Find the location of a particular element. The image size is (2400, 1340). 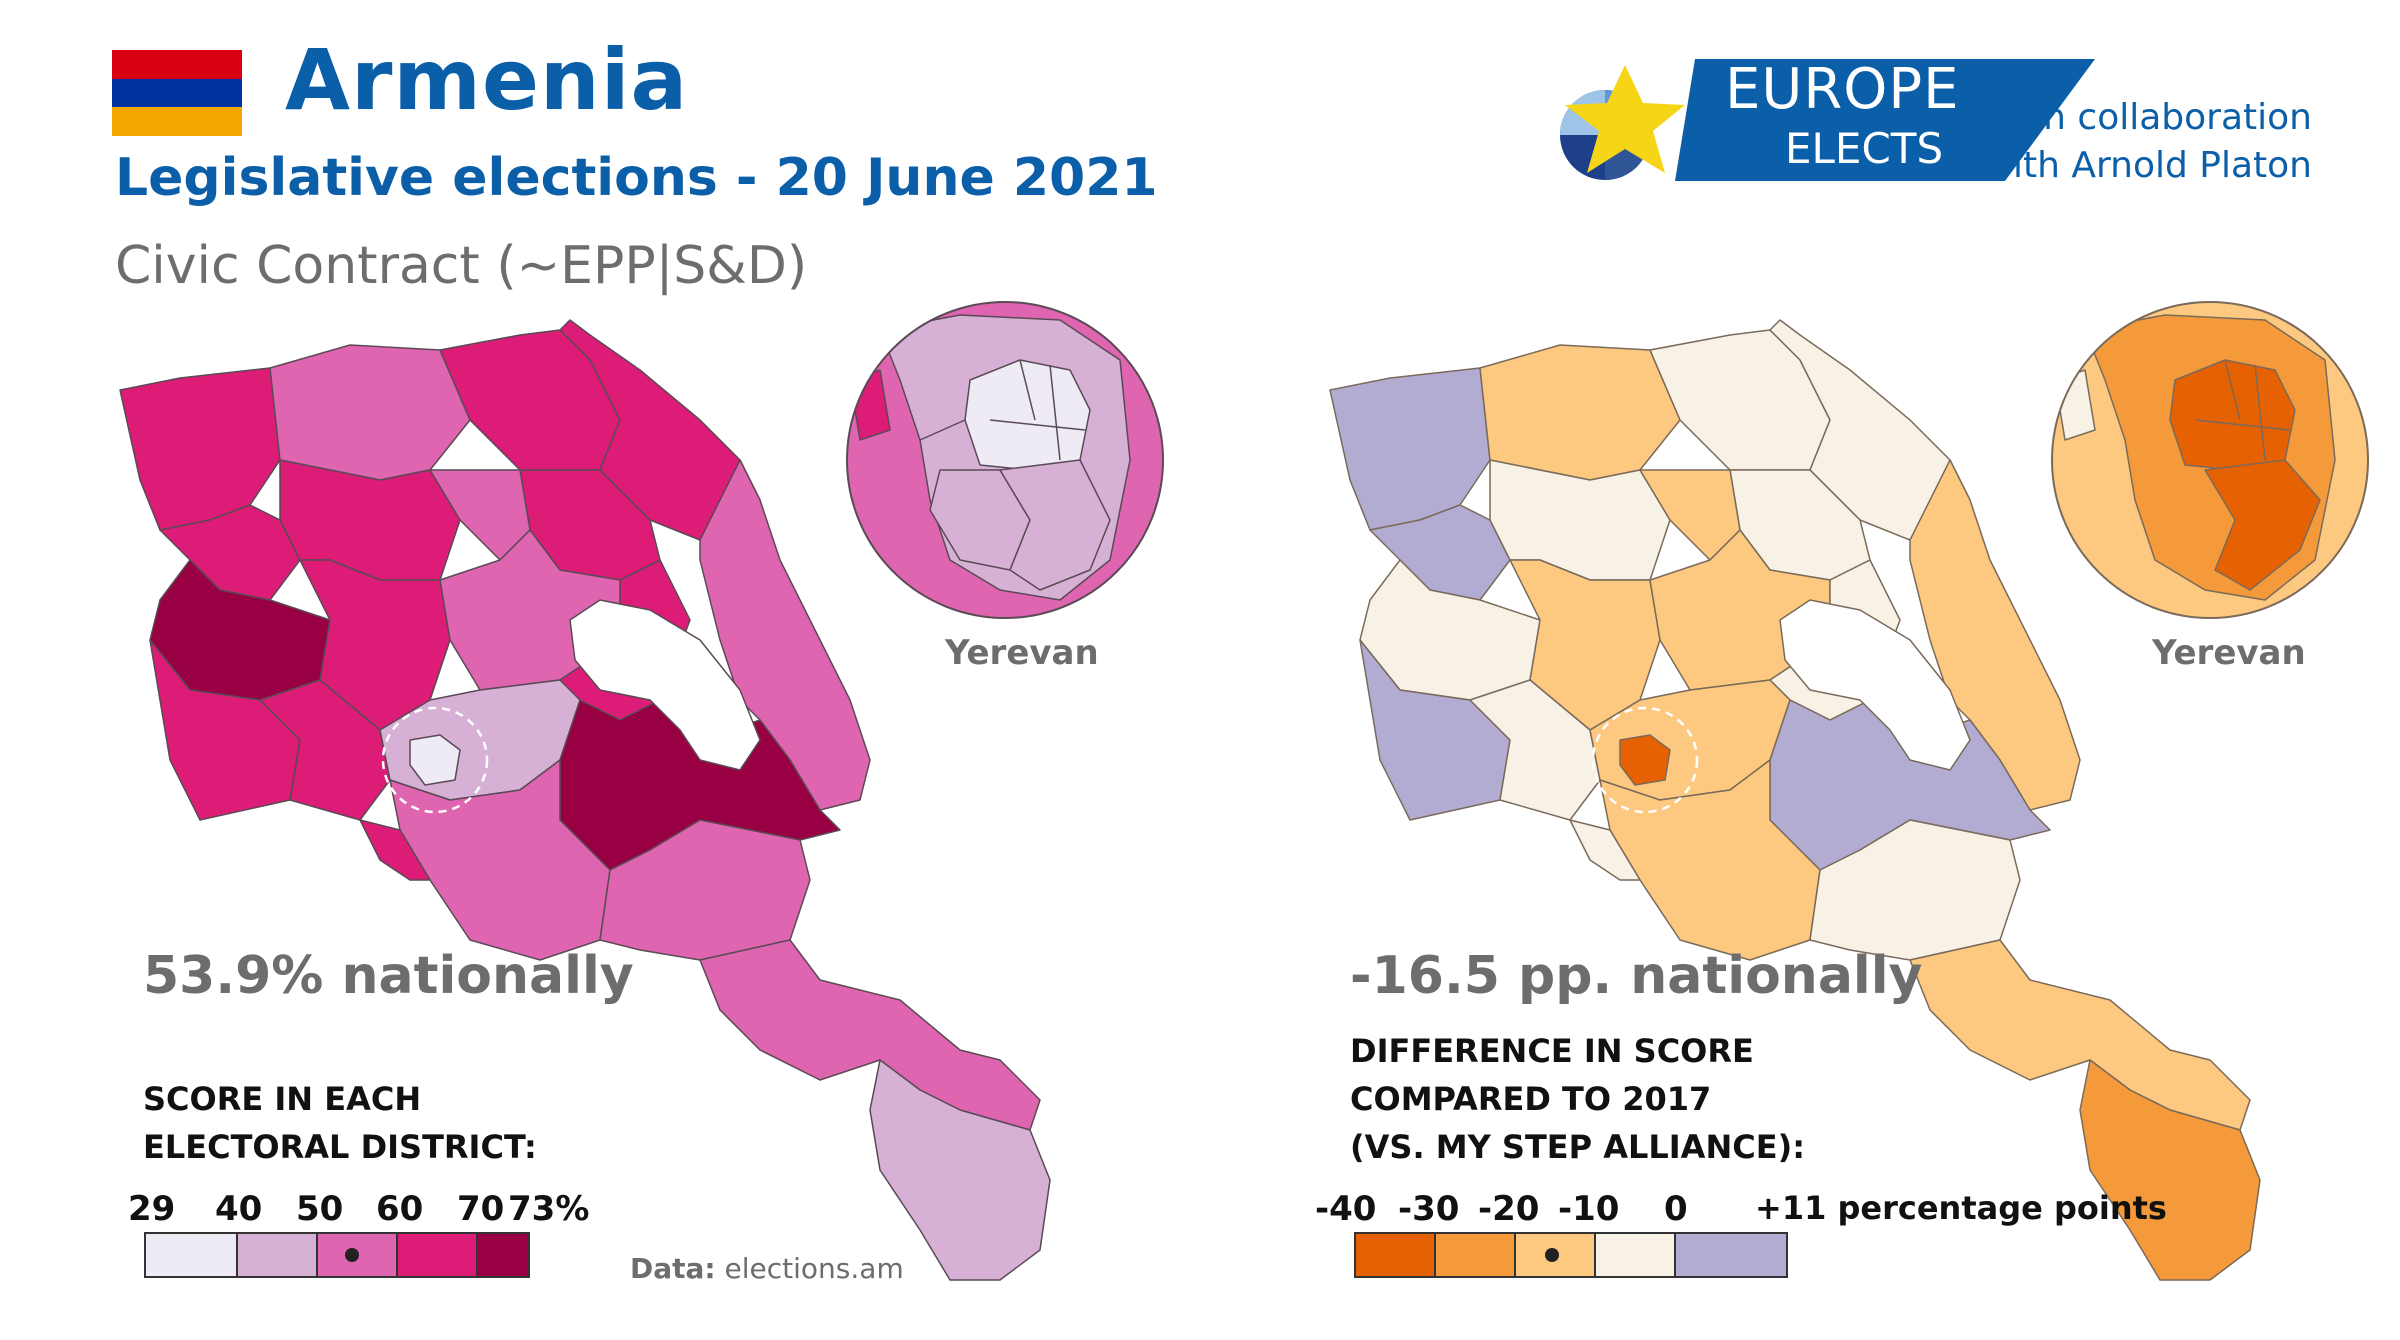

page-subtitle: Legislative elections - 20 June 2021 is located at coordinates (636, 178).